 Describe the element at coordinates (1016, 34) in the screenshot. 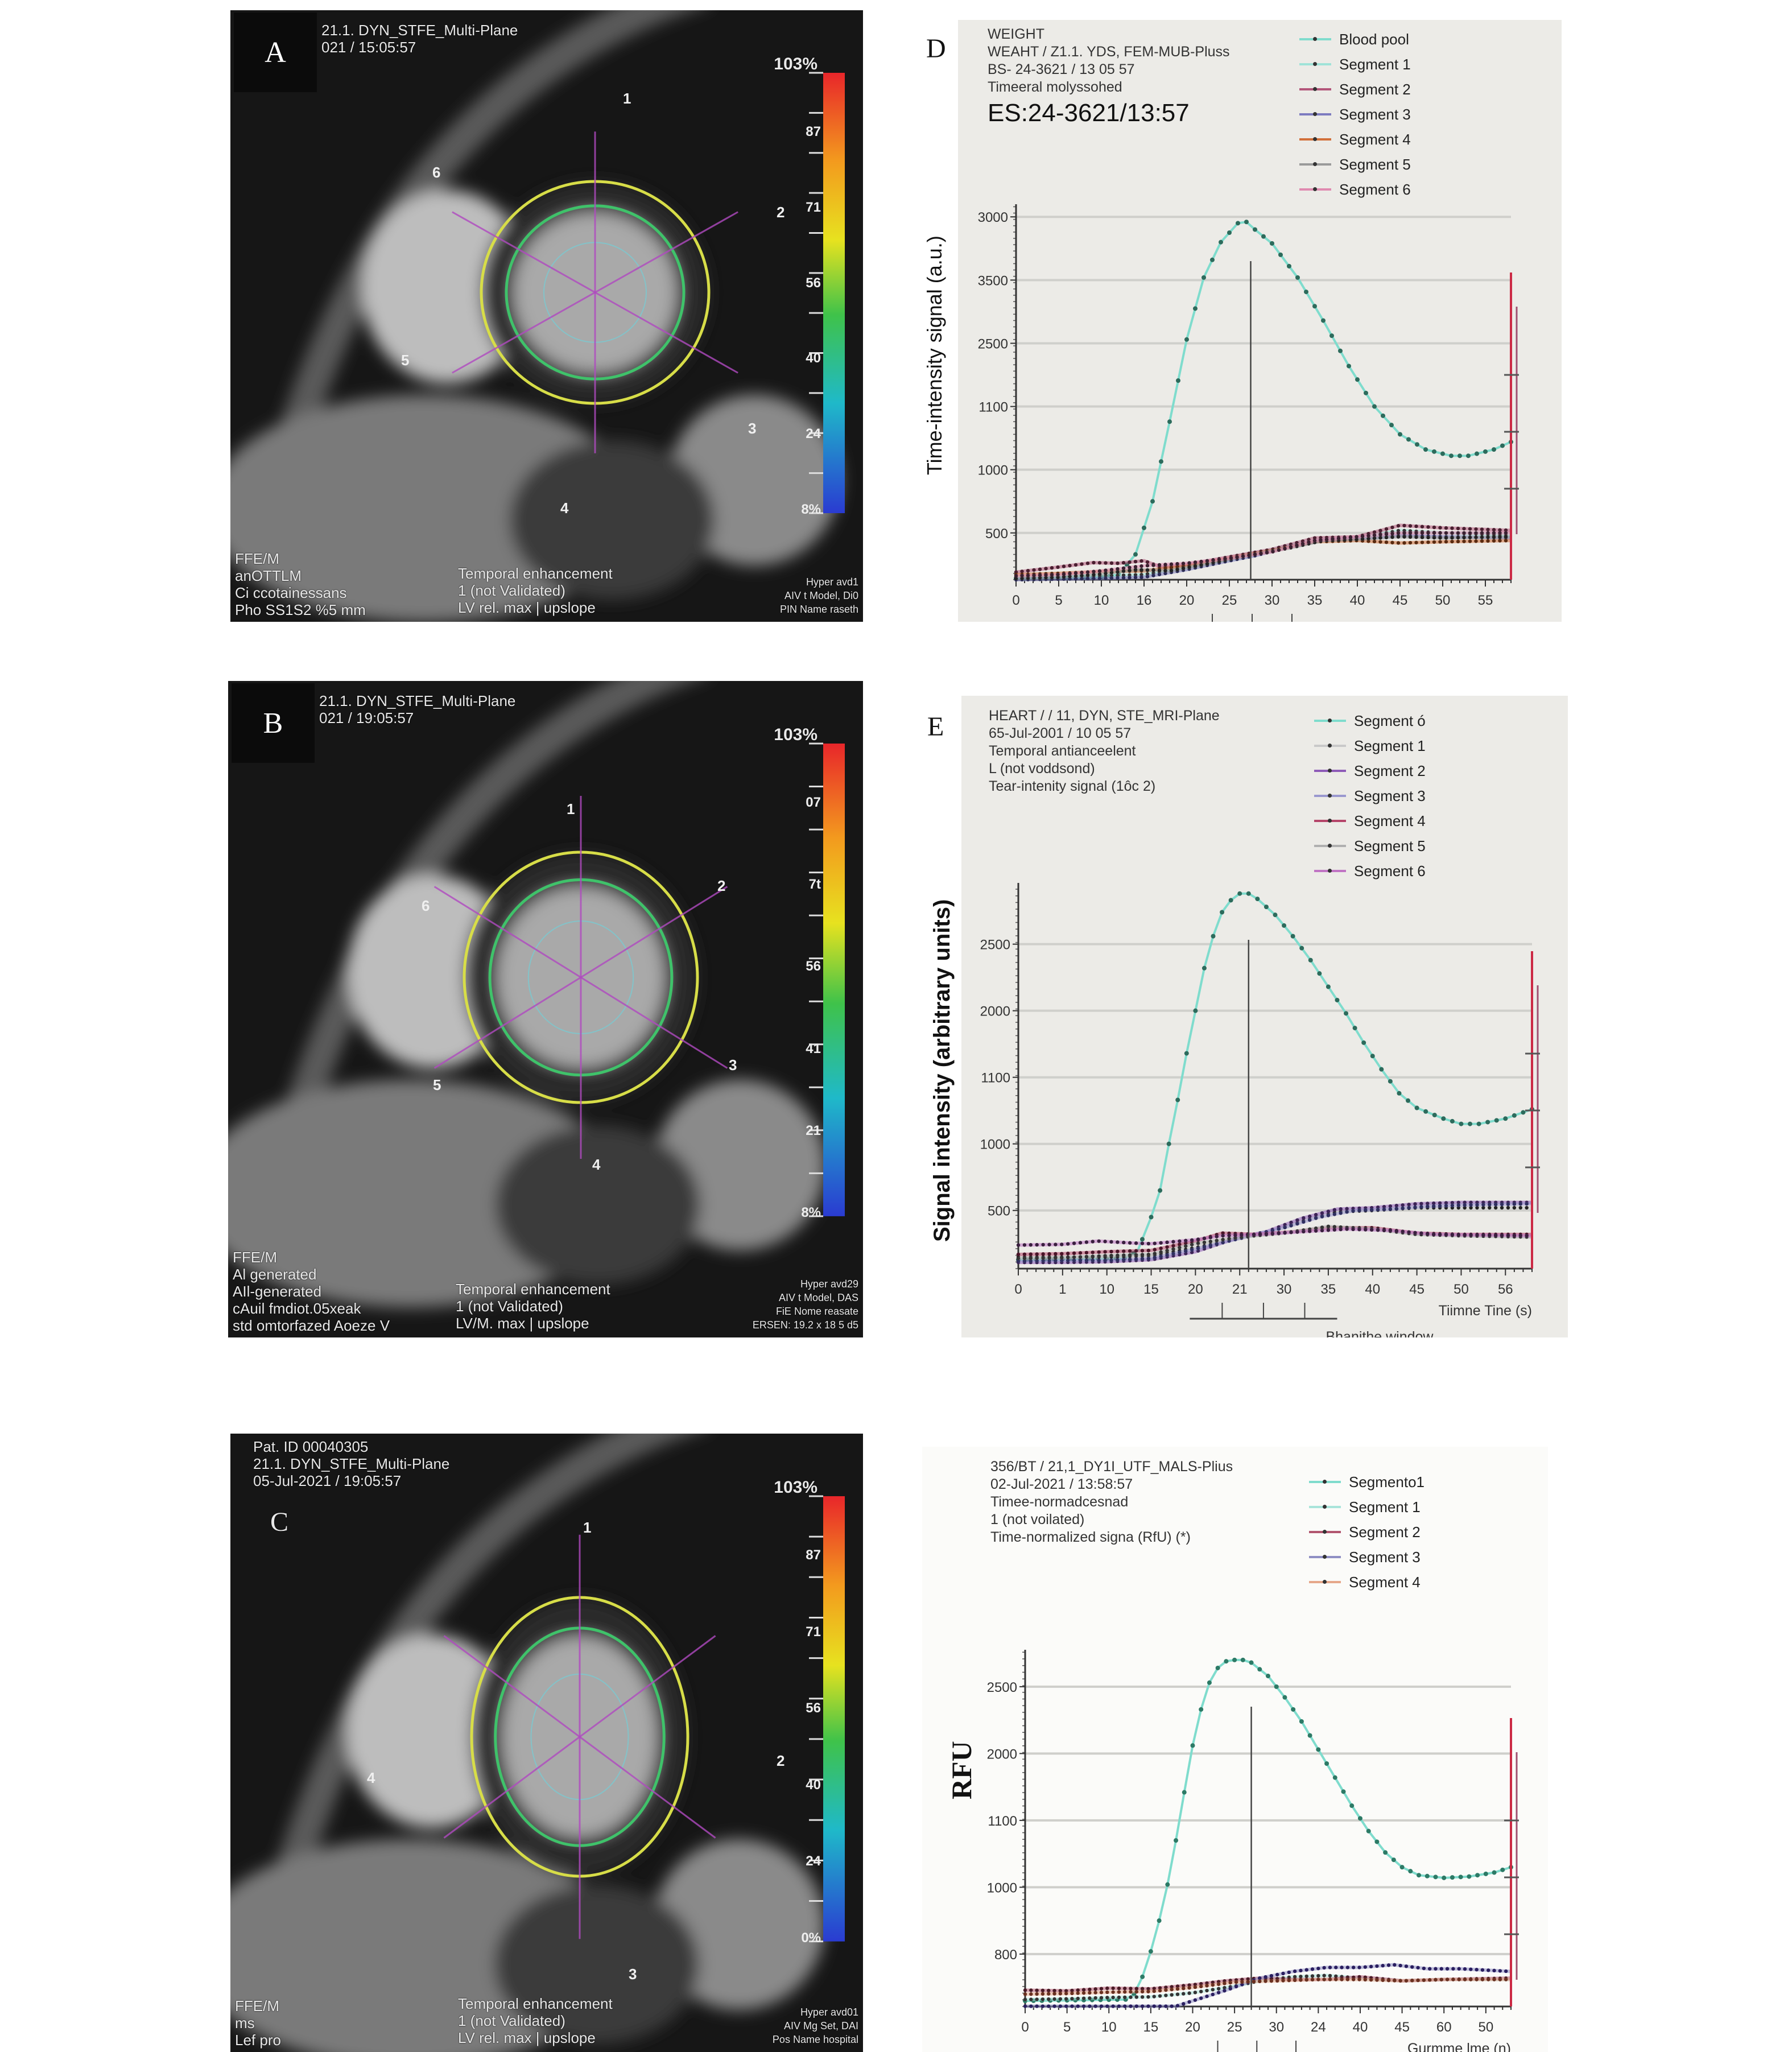

I see `header-line: WEIGHT` at that location.